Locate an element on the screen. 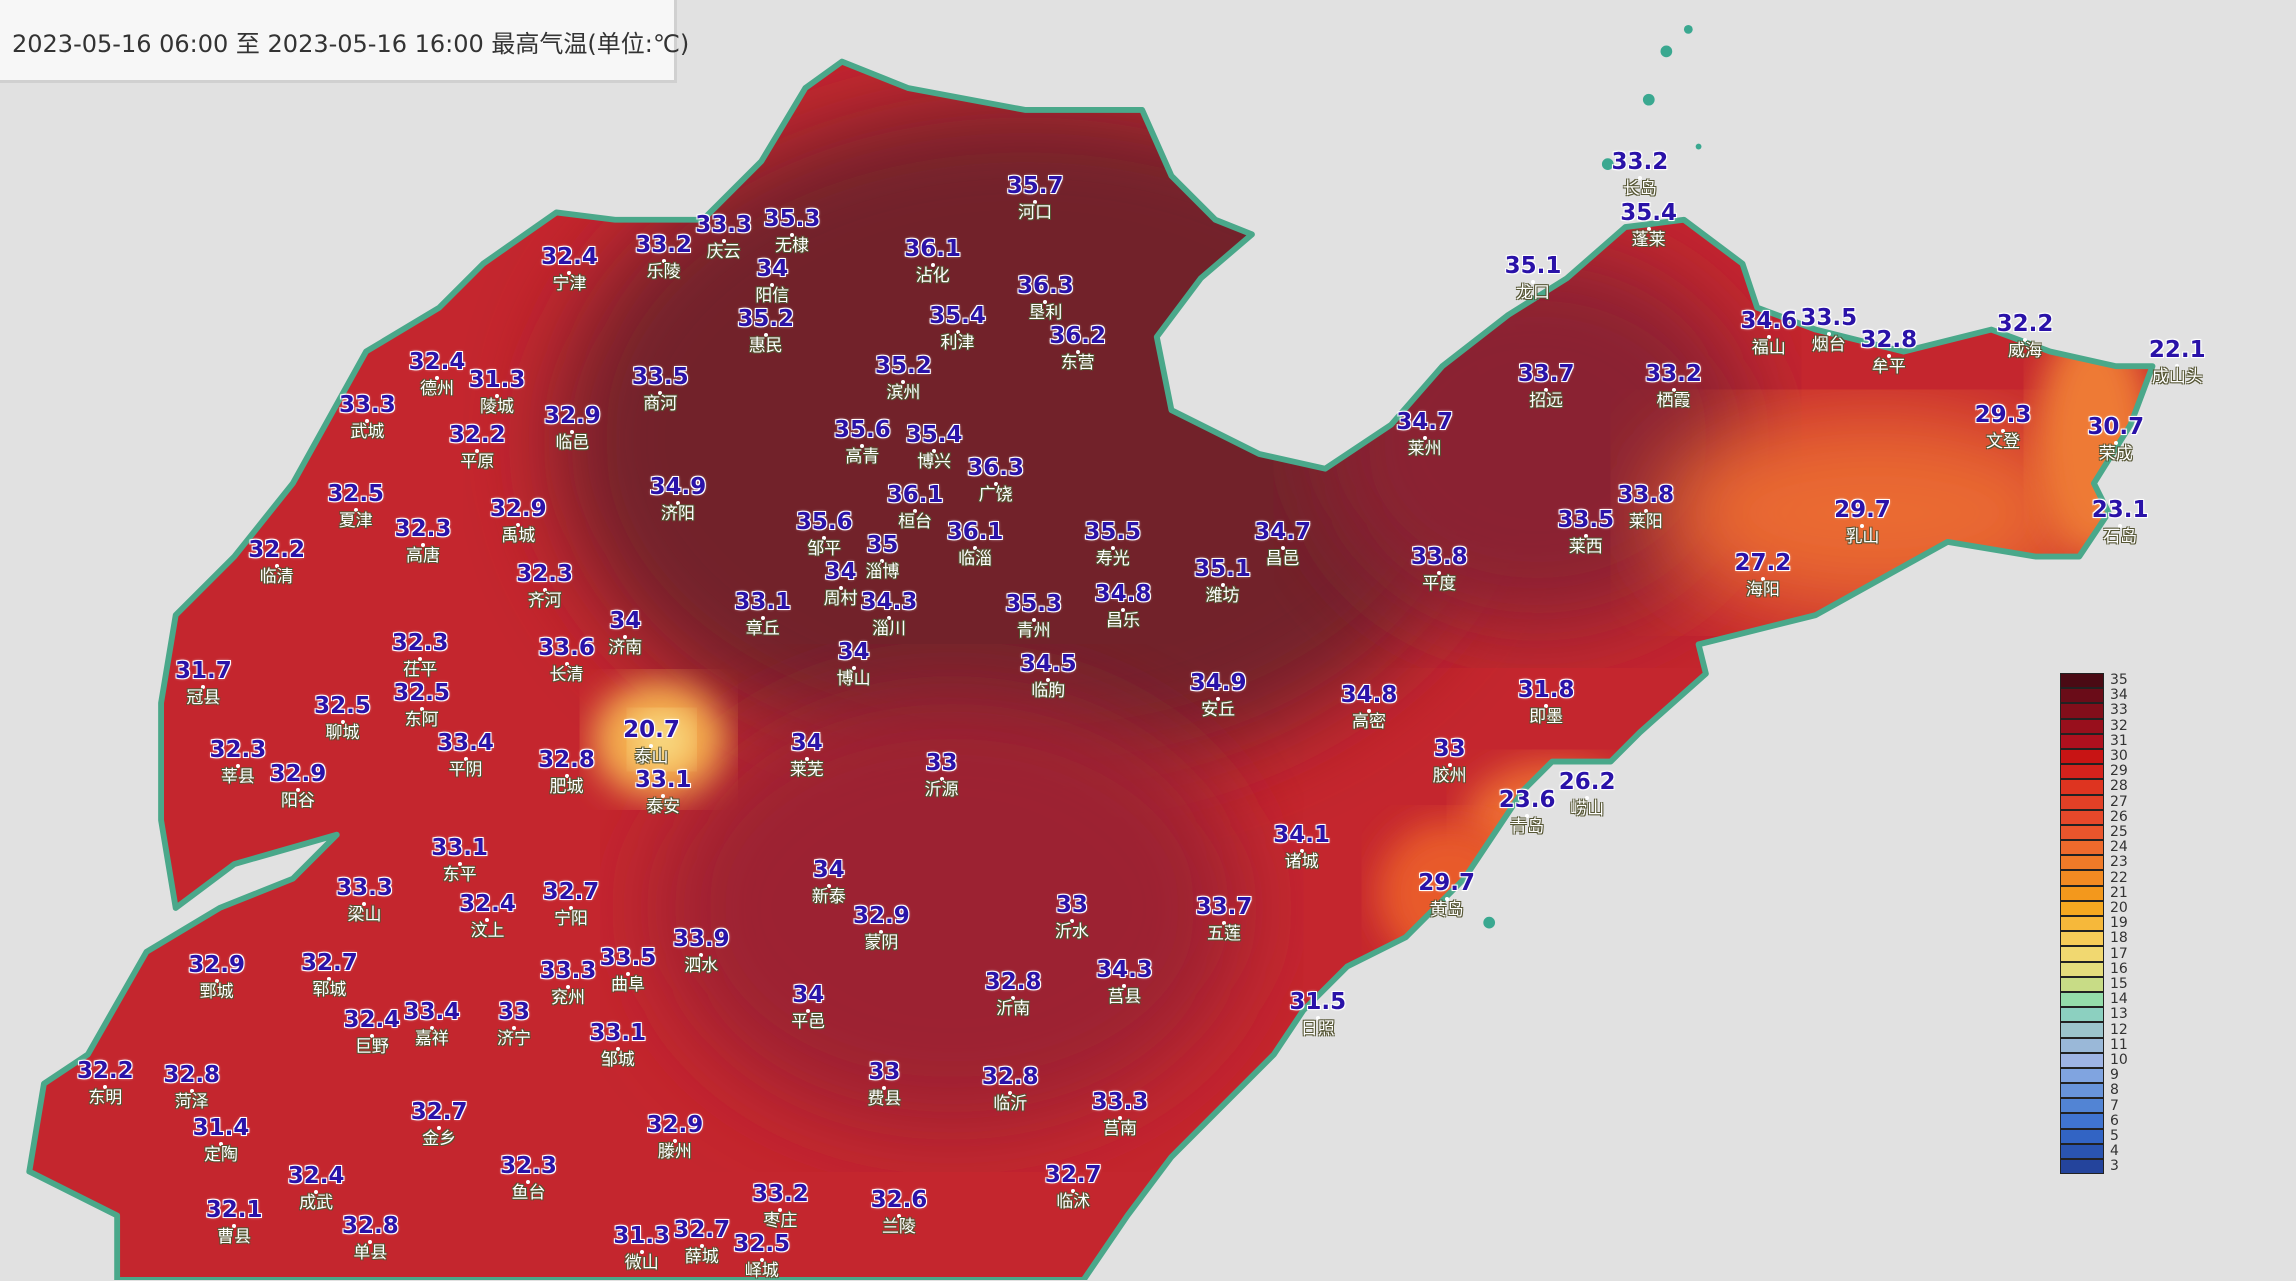 The height and width of the screenshot is (1281, 2296). station-name: 临邑 is located at coordinates (572, 443).